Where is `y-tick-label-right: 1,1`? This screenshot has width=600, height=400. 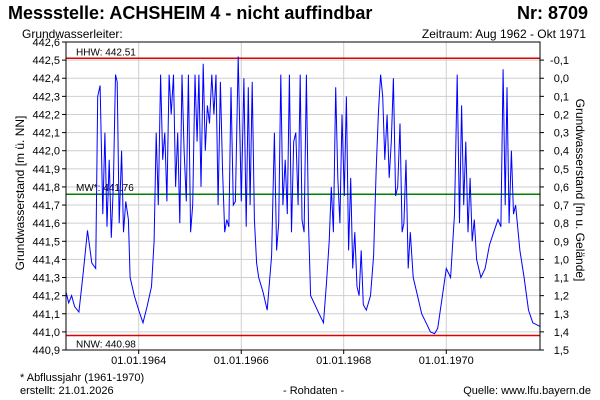
y-tick-label-right: 1,1 is located at coordinates (561, 279).